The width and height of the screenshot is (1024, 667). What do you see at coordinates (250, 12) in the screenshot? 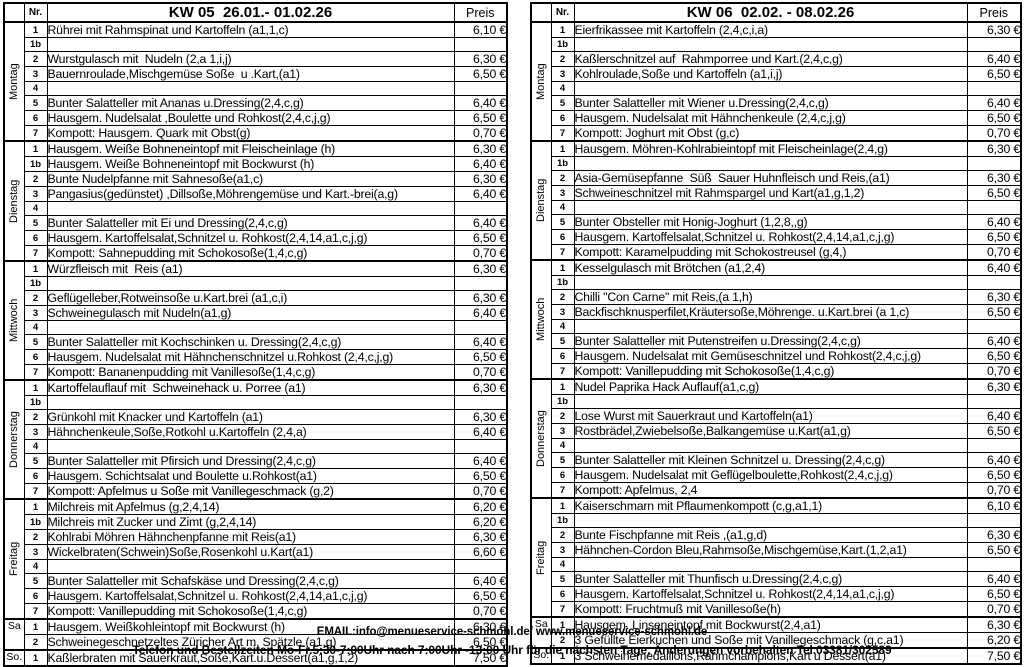
I see `week-title: KW 05 26.01.- 01.02.26` at bounding box center [250, 12].